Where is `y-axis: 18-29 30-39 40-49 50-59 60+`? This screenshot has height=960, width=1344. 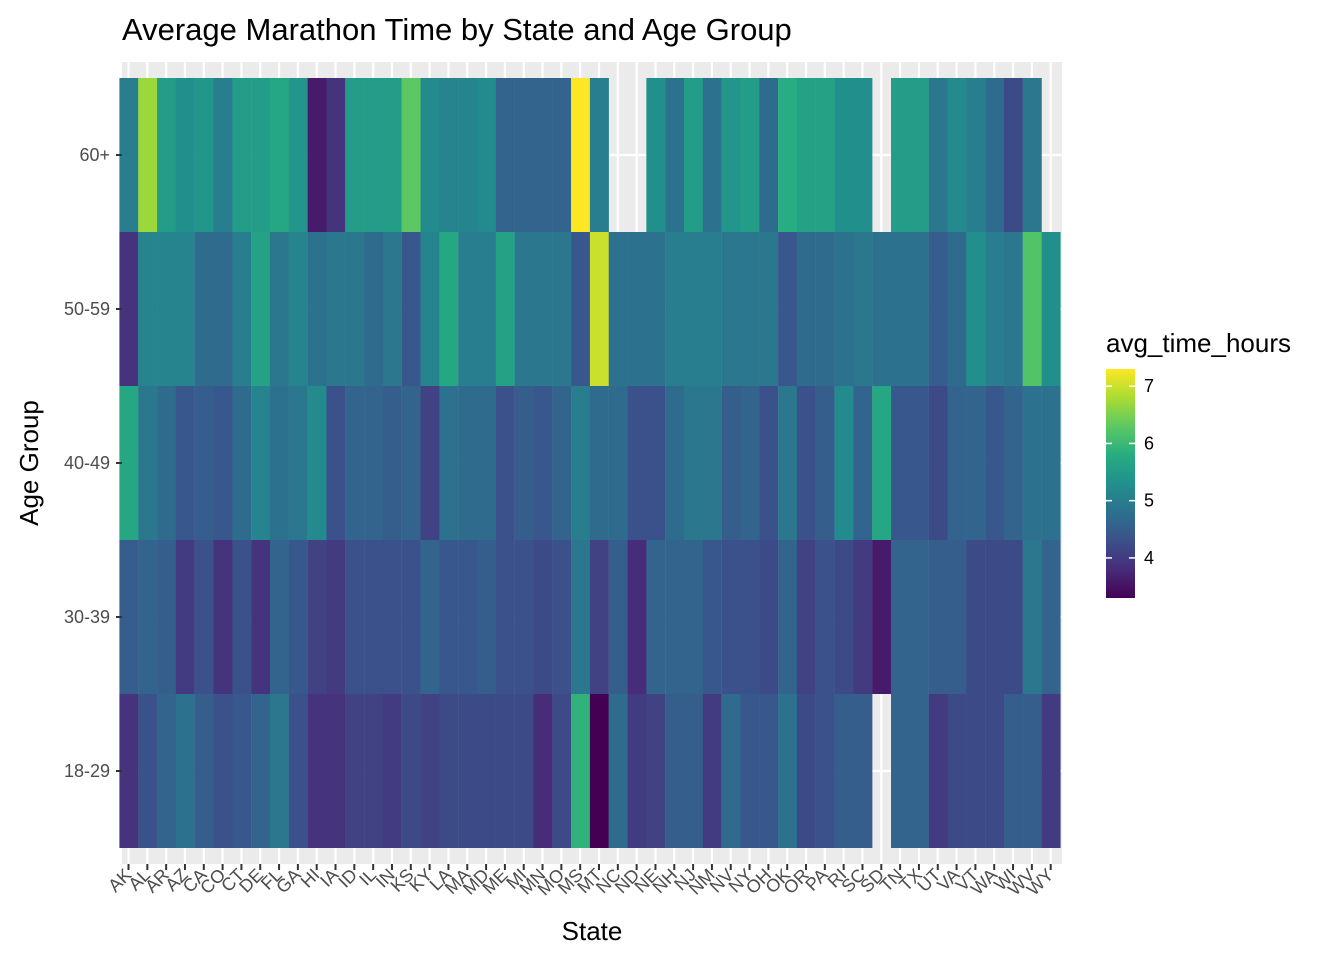 y-axis: 18-29 30-39 40-49 50-59 60+ is located at coordinates (93, 463).